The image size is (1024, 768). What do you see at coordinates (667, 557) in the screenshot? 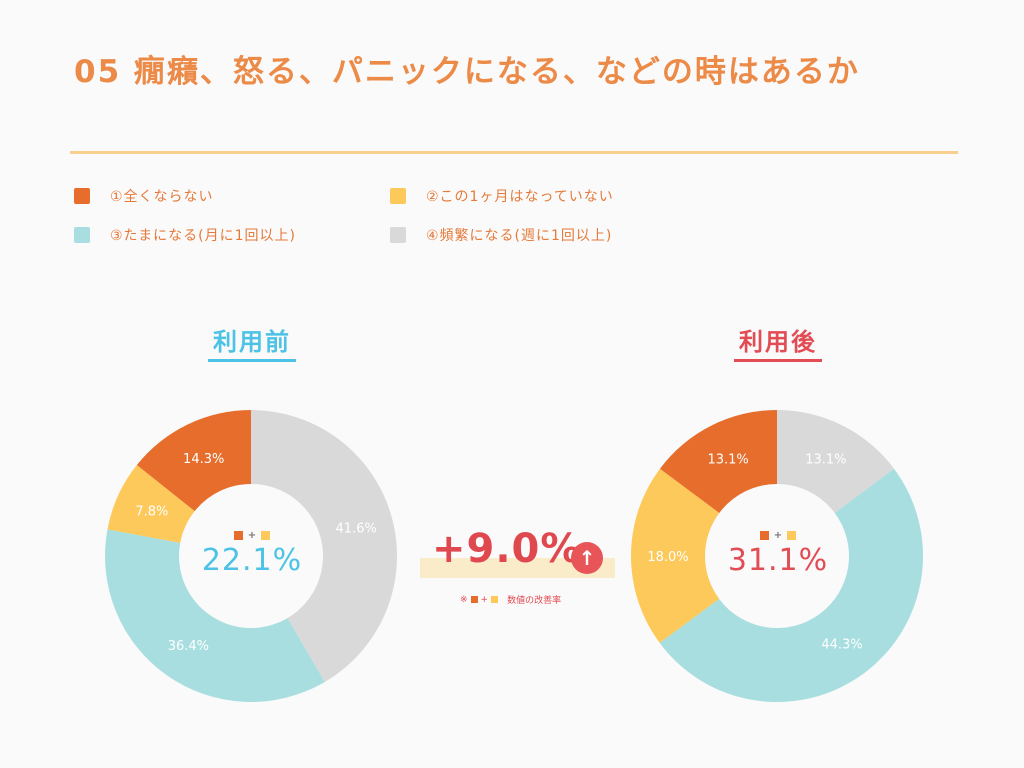
I see `donut-after-label-2: 18.0%` at bounding box center [667, 557].